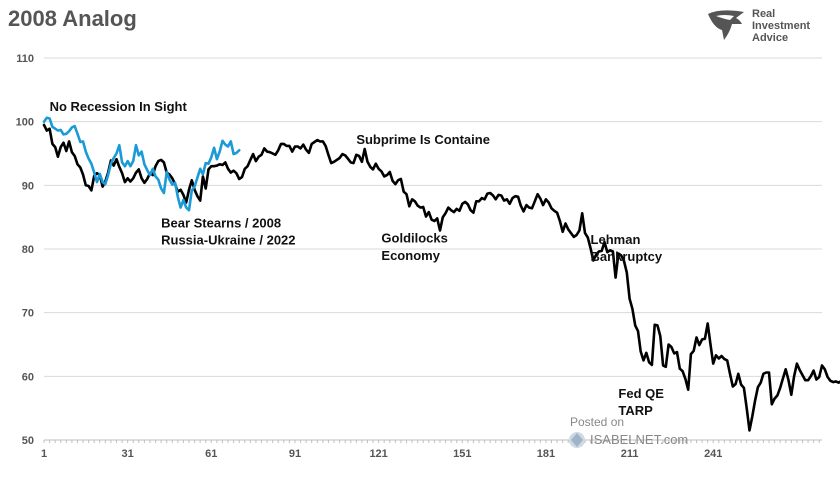 The width and height of the screenshot is (840, 480). What do you see at coordinates (228, 240) in the screenshot?
I see `annotation-label: Russia-Ukraine / 2022` at bounding box center [228, 240].